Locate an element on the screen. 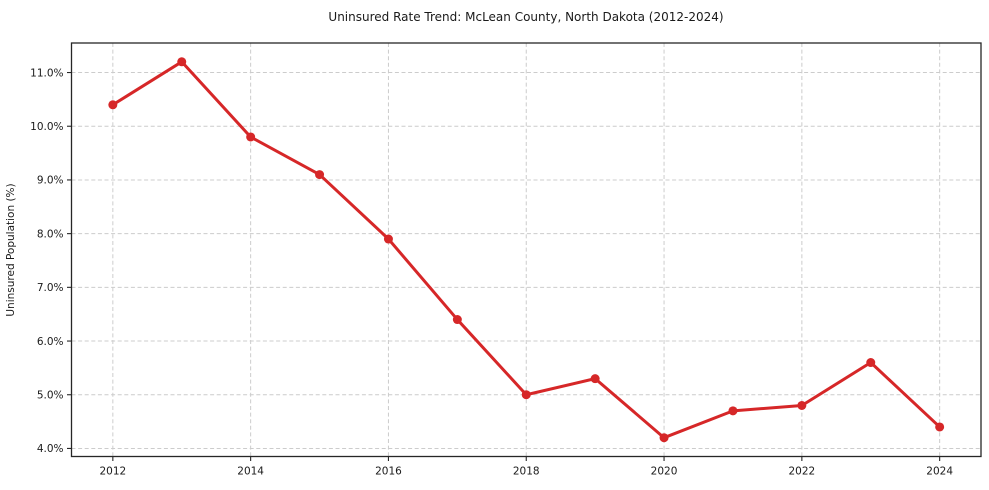 This screenshot has height=490, width=989. x-tick-label: 2024 is located at coordinates (939, 472).